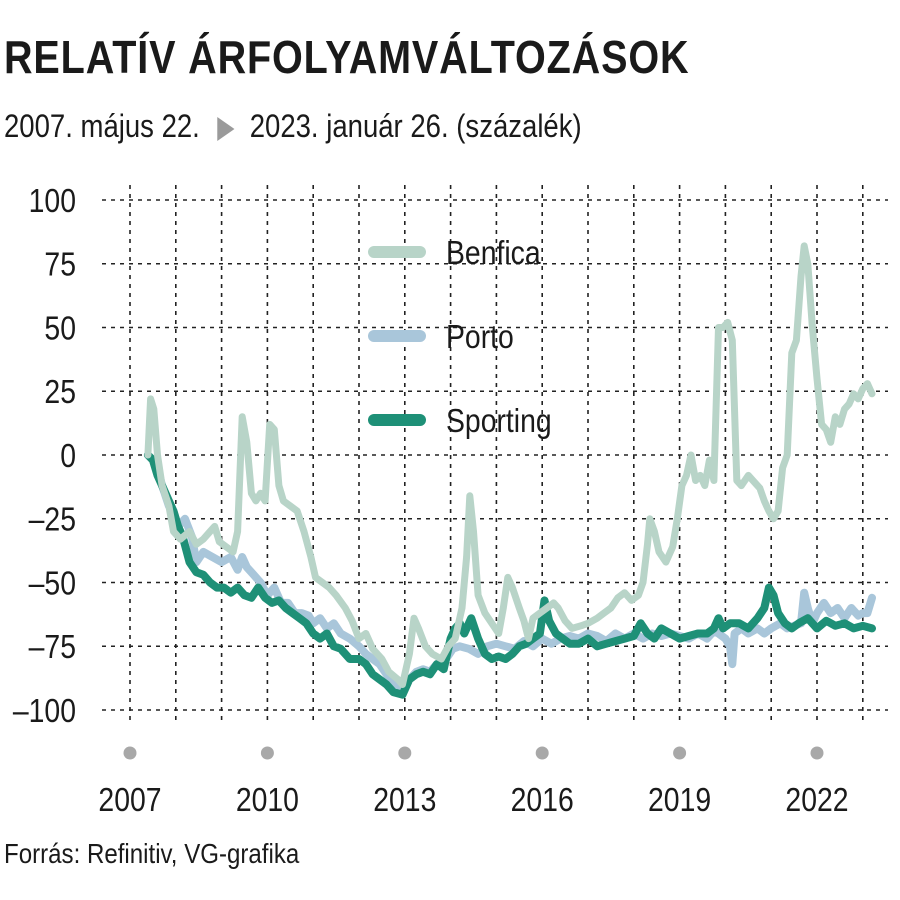 This screenshot has width=900, height=900. What do you see at coordinates (415, 126) in the screenshot?
I see `subtitle-end-date: 2023. január 26. (százalék)` at bounding box center [415, 126].